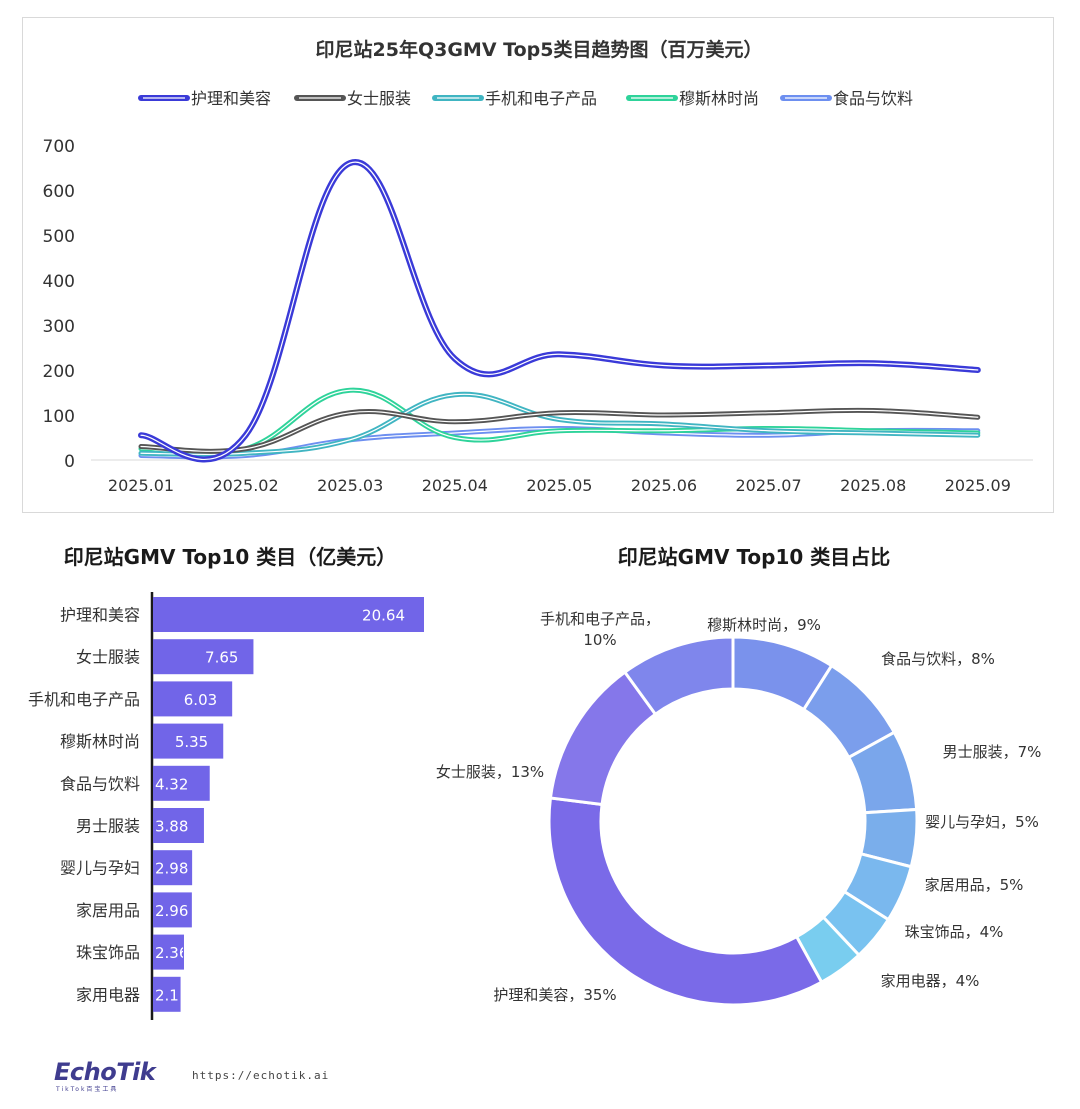  Describe the element at coordinates (221, 658) in the screenshot. I see `bar-value-label: 7.65` at that location.